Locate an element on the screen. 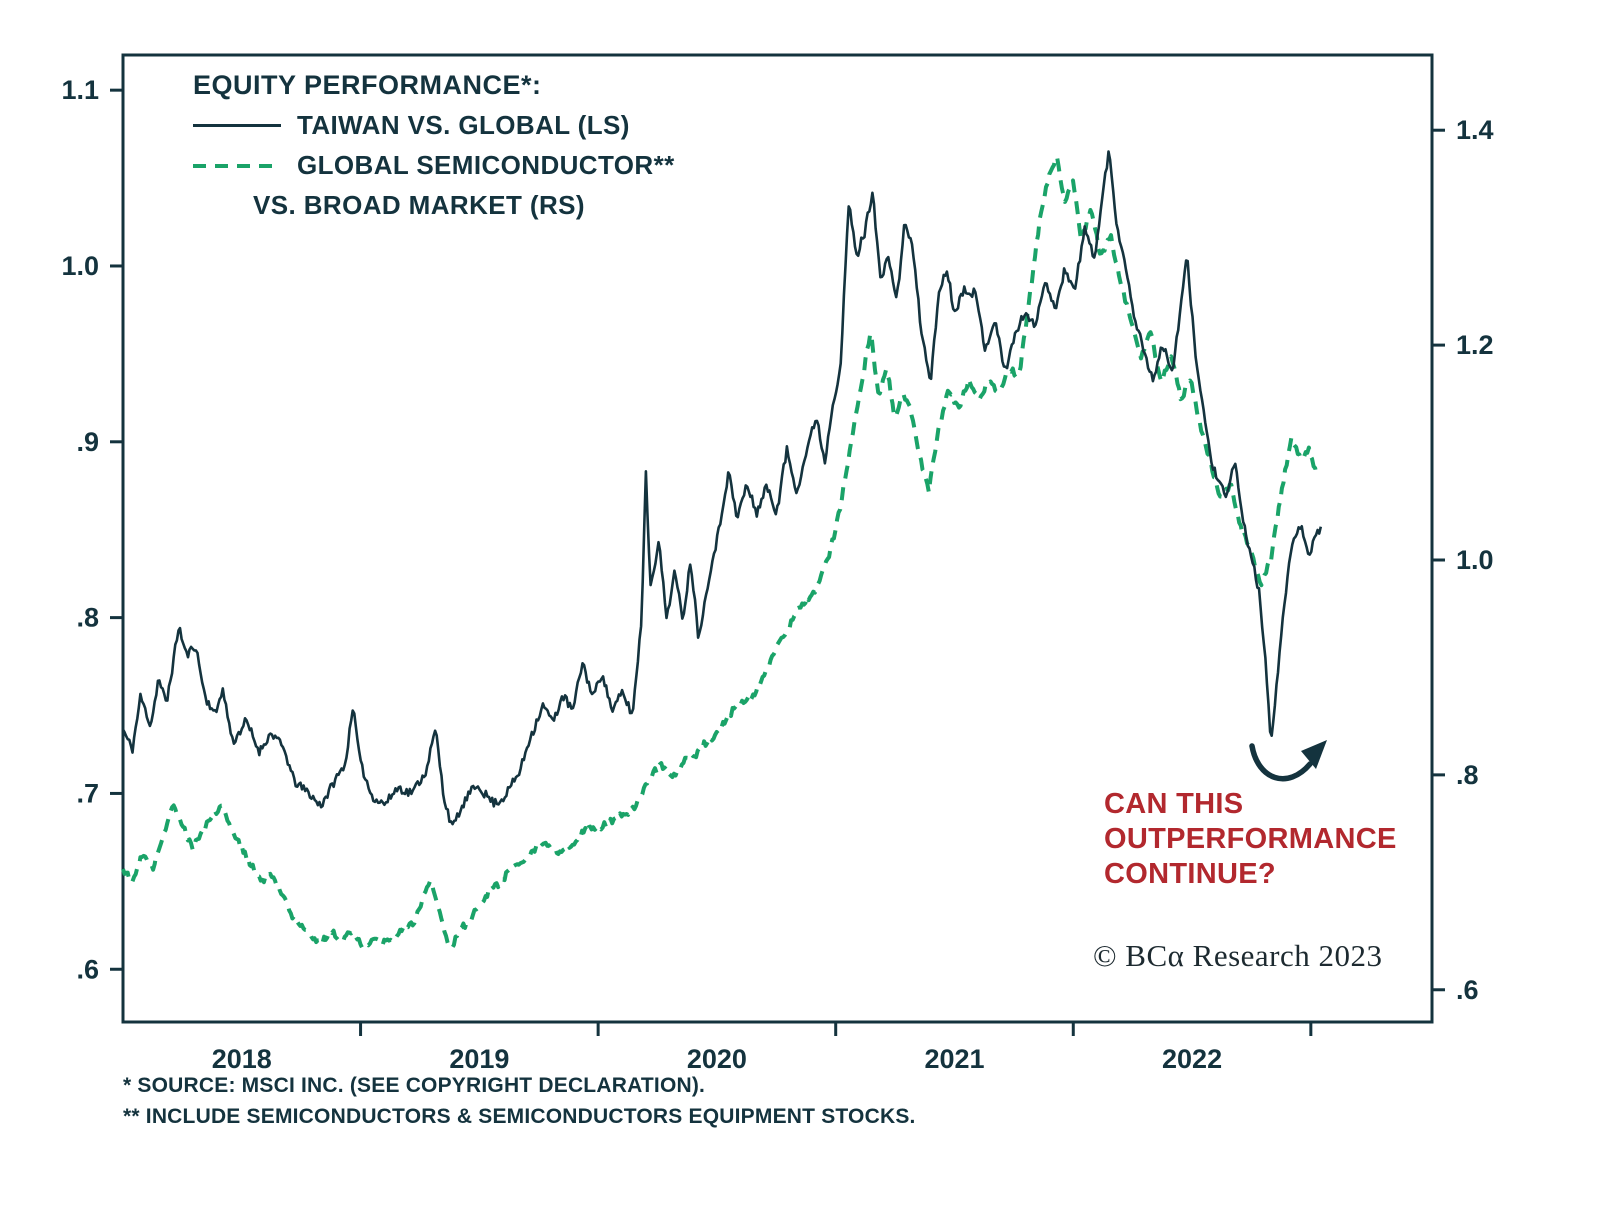  svg-text: 1.2 is located at coordinates (1475, 345).